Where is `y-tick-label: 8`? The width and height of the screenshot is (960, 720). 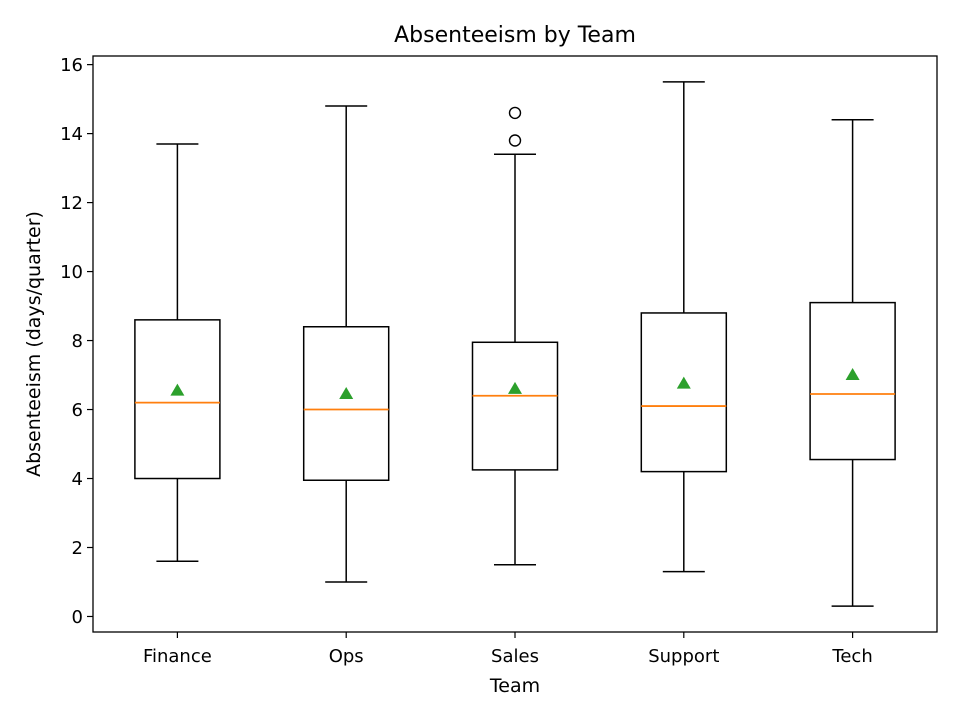
y-tick-label: 8 is located at coordinates (77, 341).